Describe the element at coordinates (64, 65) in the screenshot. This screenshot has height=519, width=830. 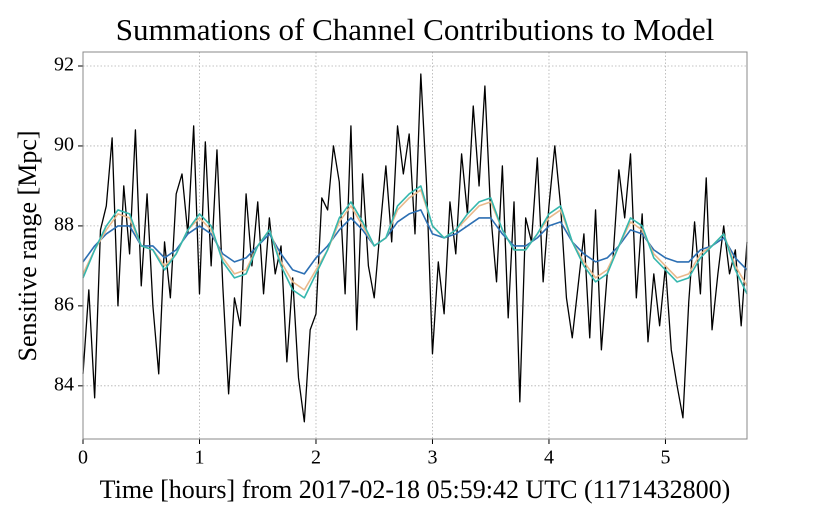
I see `y-tick-label: 92` at that location.